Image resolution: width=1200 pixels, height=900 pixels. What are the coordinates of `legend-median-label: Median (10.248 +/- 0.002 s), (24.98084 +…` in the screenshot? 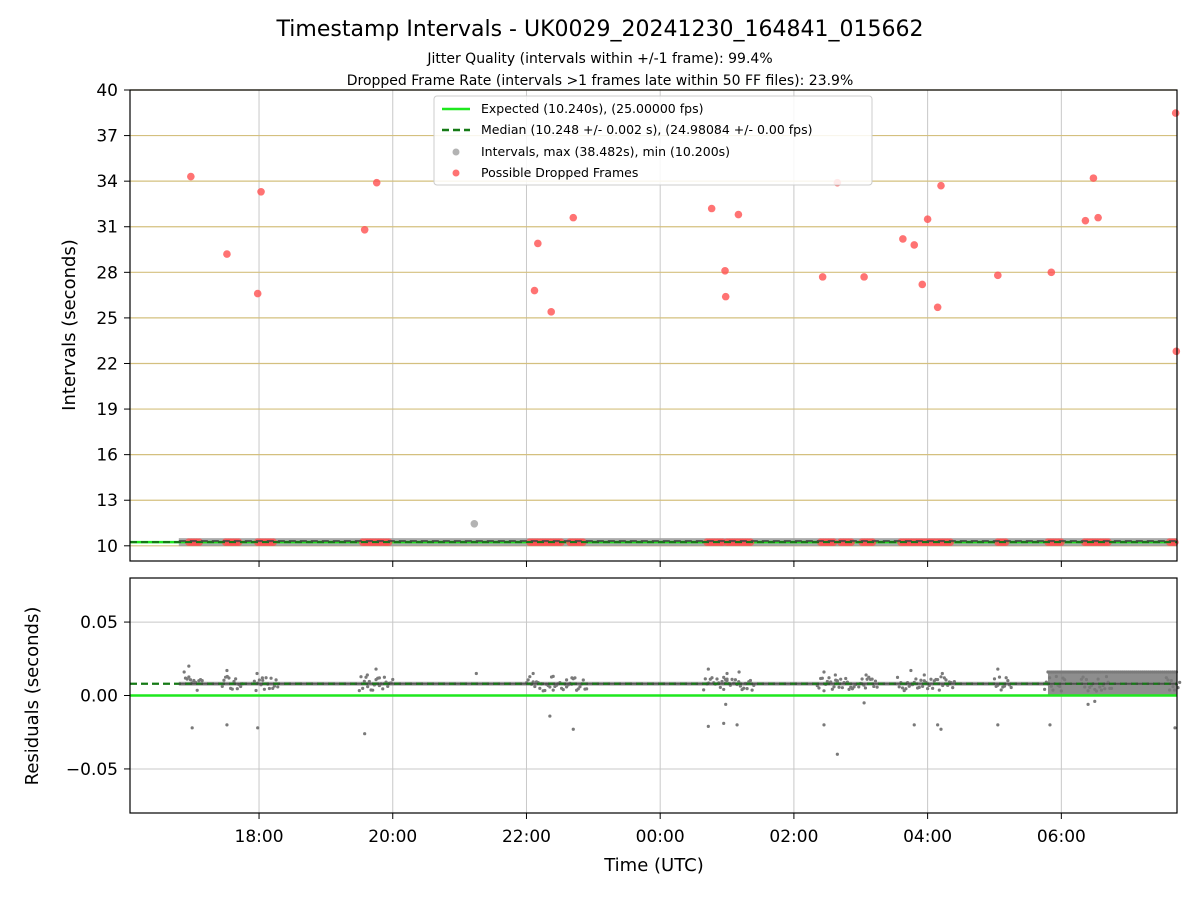 It's located at (646, 129).